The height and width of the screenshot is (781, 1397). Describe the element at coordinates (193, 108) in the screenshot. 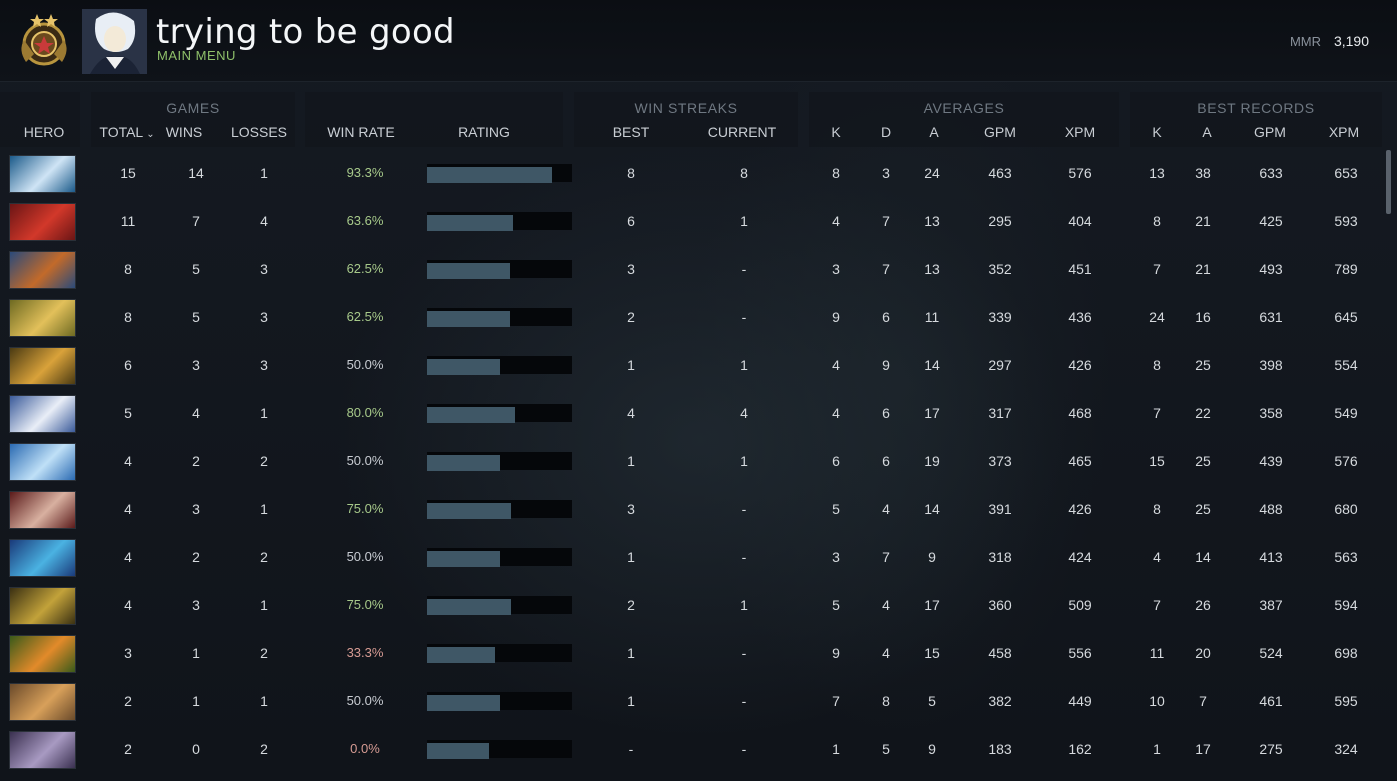

I see `games-group-title: GAMES` at that location.